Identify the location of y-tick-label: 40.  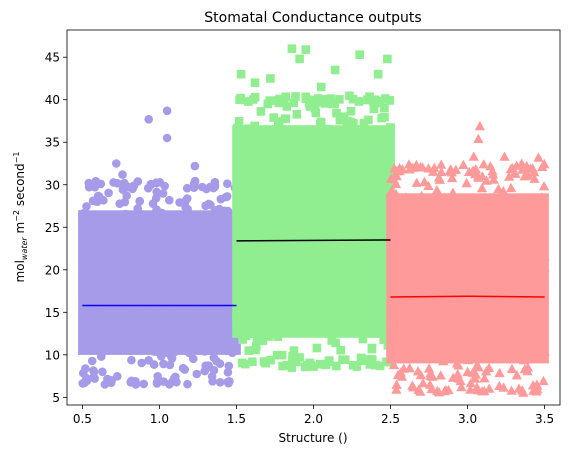
(52, 100).